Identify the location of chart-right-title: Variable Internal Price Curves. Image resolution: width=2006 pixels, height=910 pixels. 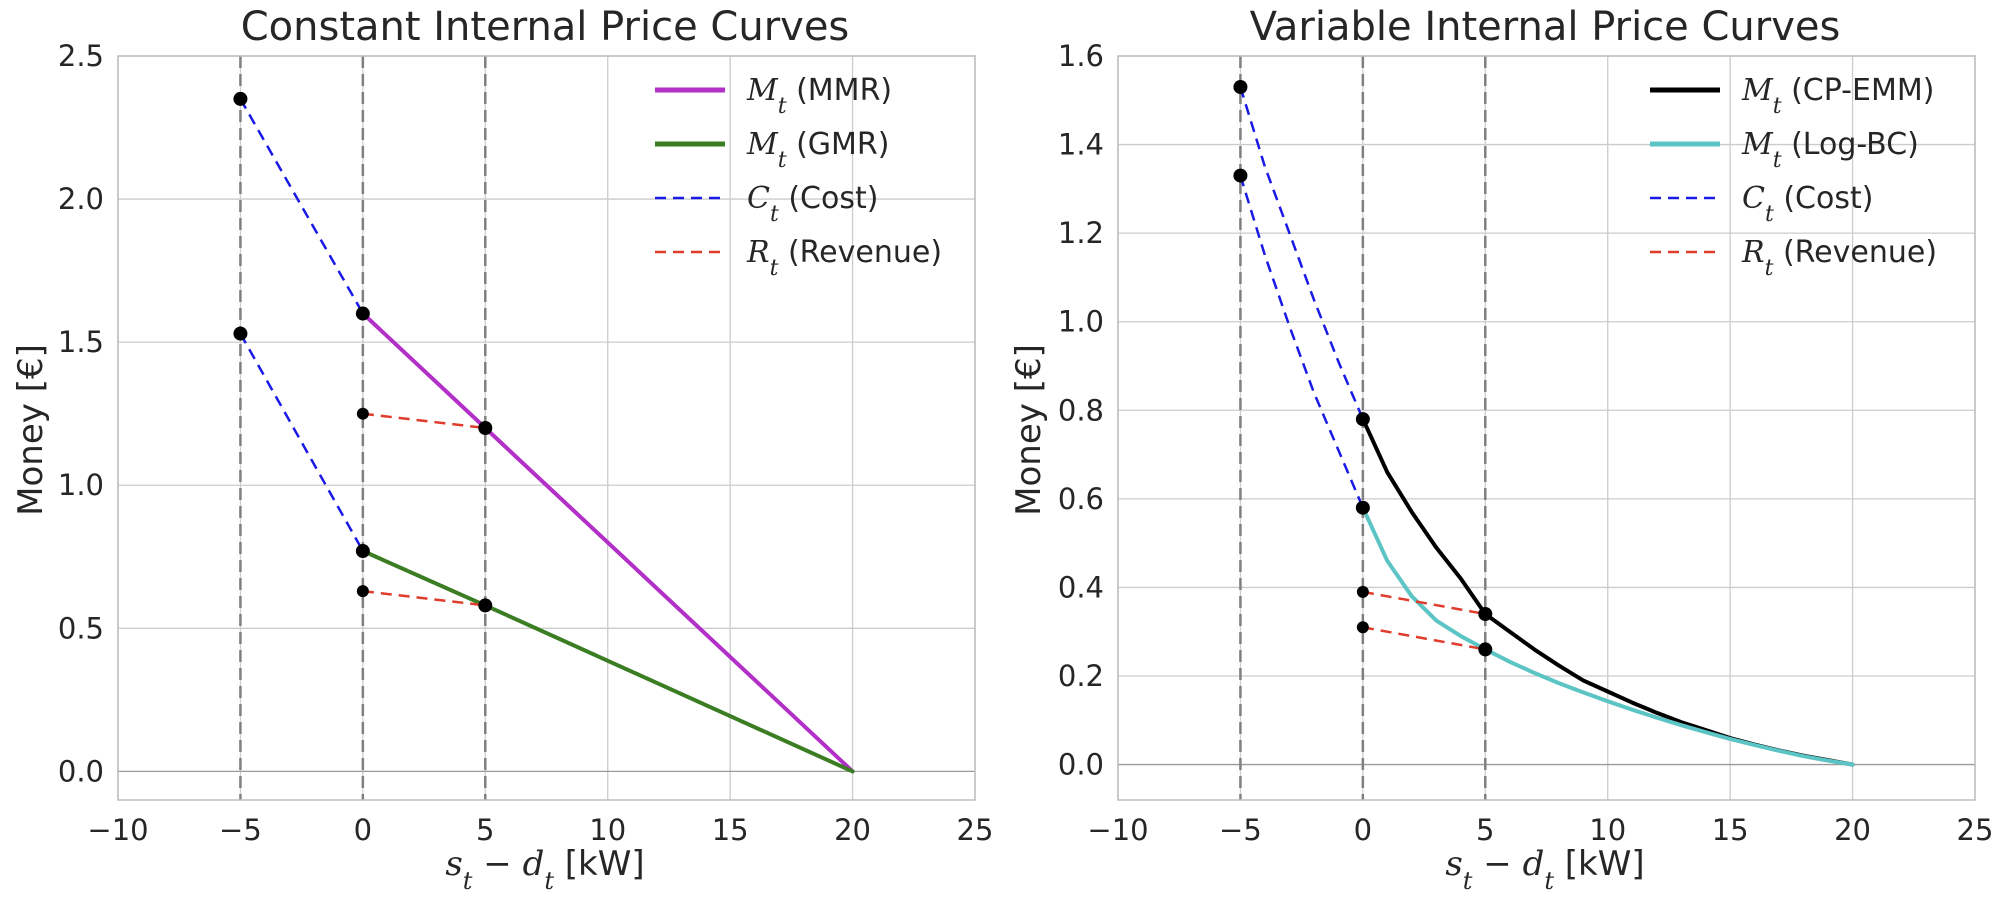
(1545, 27).